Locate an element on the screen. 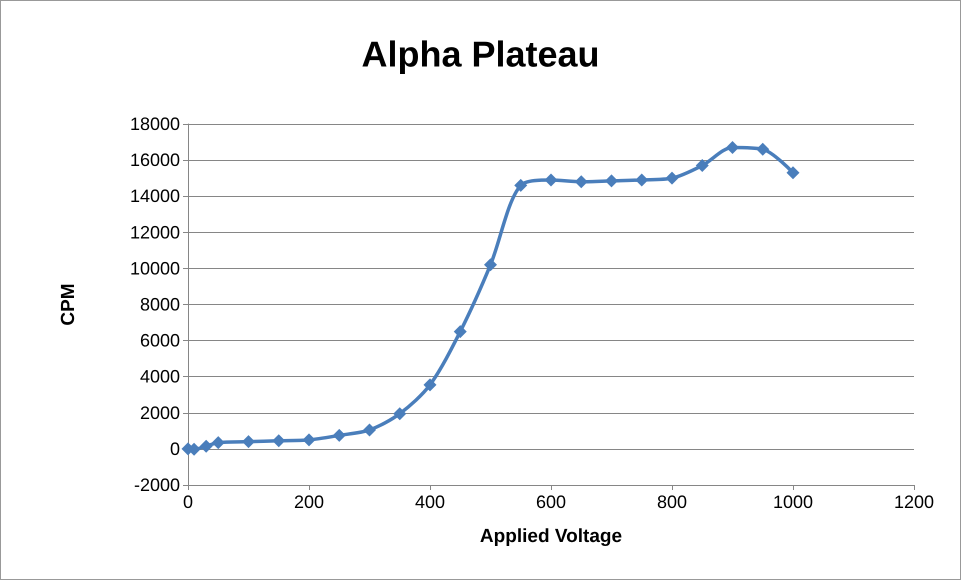 The width and height of the screenshot is (961, 580). y-tick-label: 4000 is located at coordinates (160, 376).